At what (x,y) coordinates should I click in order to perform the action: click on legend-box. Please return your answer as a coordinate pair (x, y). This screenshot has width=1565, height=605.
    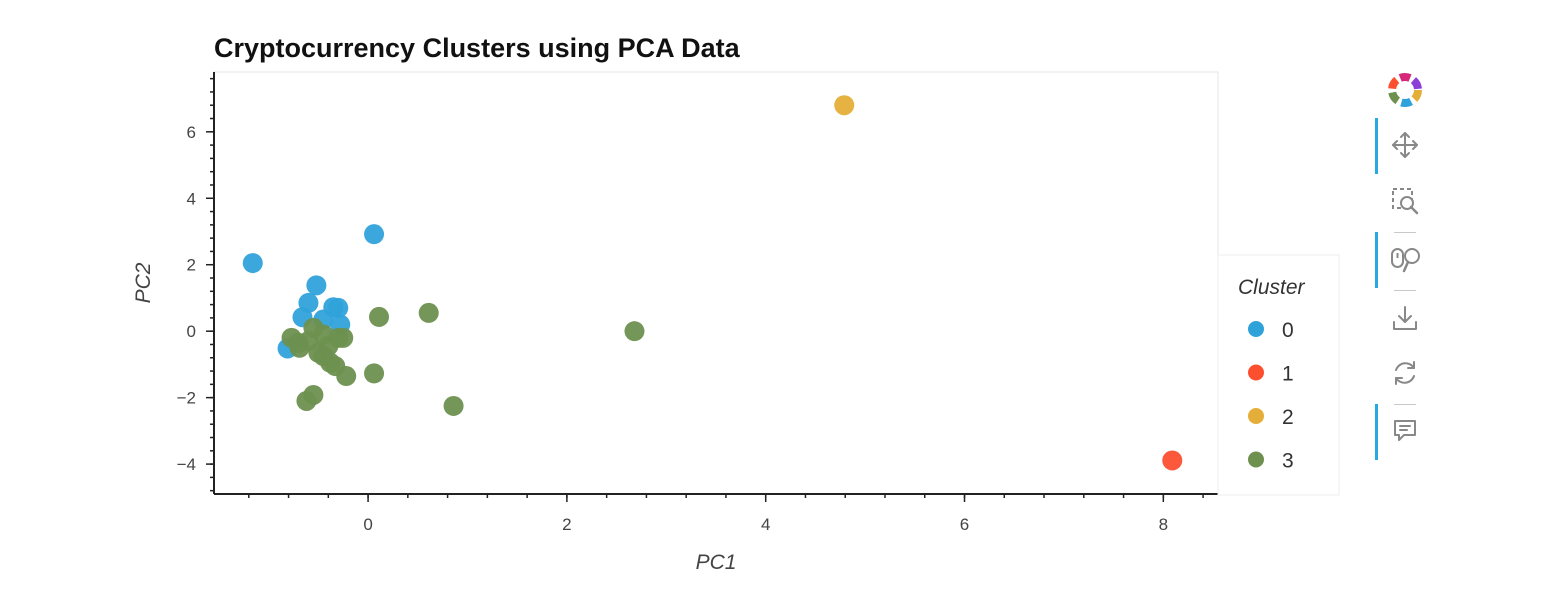
    Looking at the image, I should click on (1278, 375).